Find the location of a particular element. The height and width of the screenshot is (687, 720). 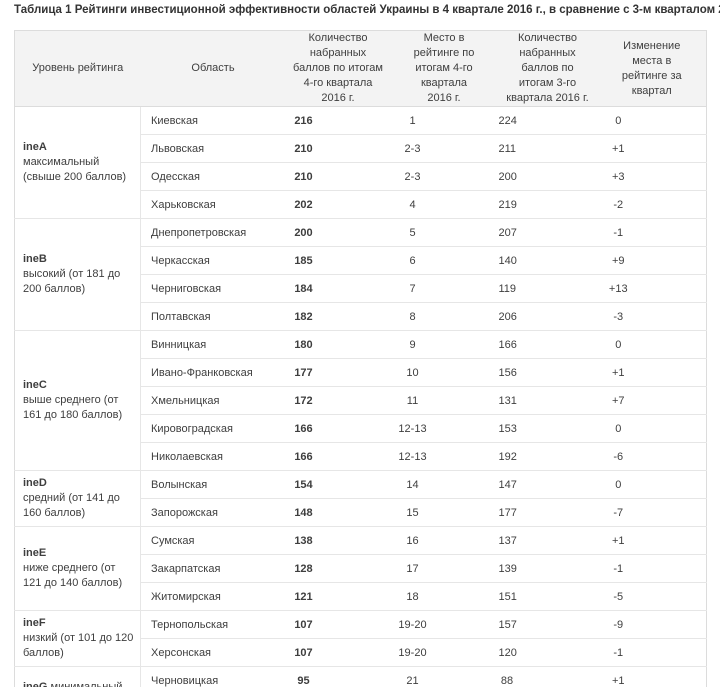

table-row: Запорожская 148 15 177 -7 is located at coordinates (361, 512).